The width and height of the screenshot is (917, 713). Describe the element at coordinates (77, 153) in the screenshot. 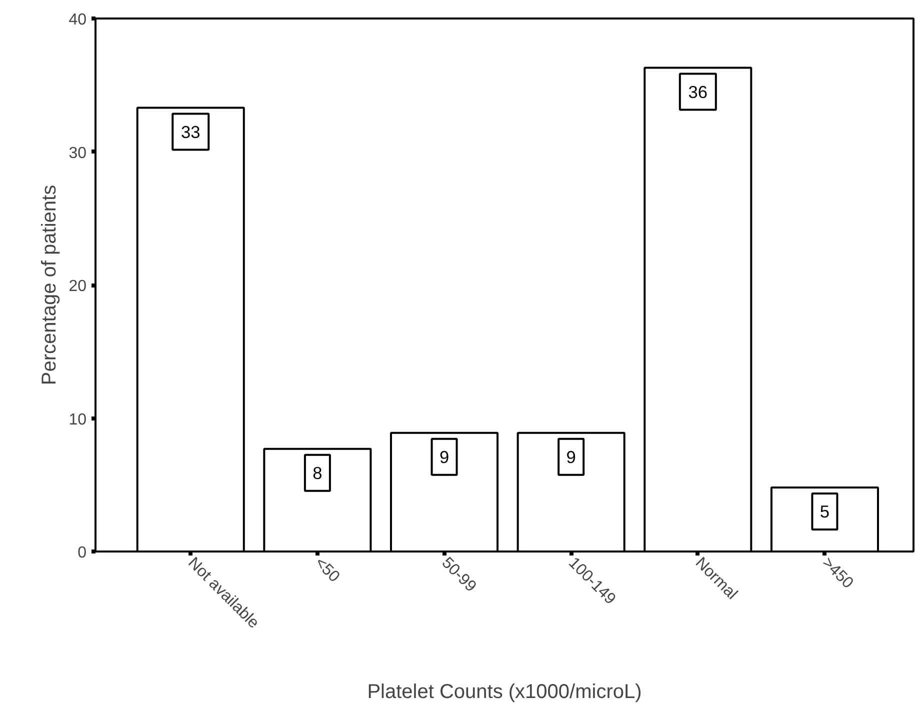

I see `y-tick-label: 30` at that location.